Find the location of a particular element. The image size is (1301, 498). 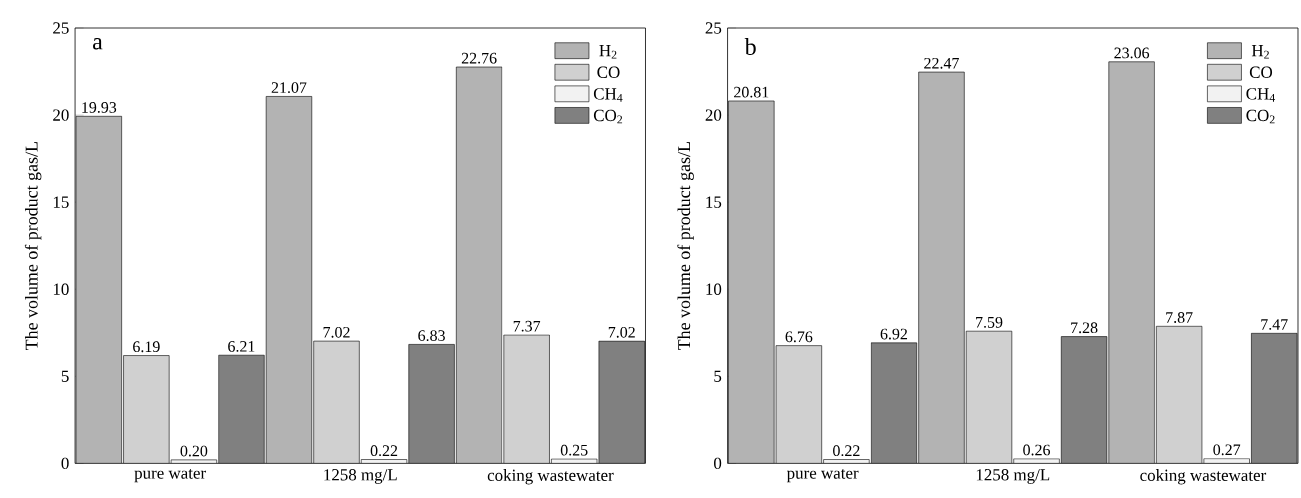

data-label: 23.06 is located at coordinates (1132, 53).